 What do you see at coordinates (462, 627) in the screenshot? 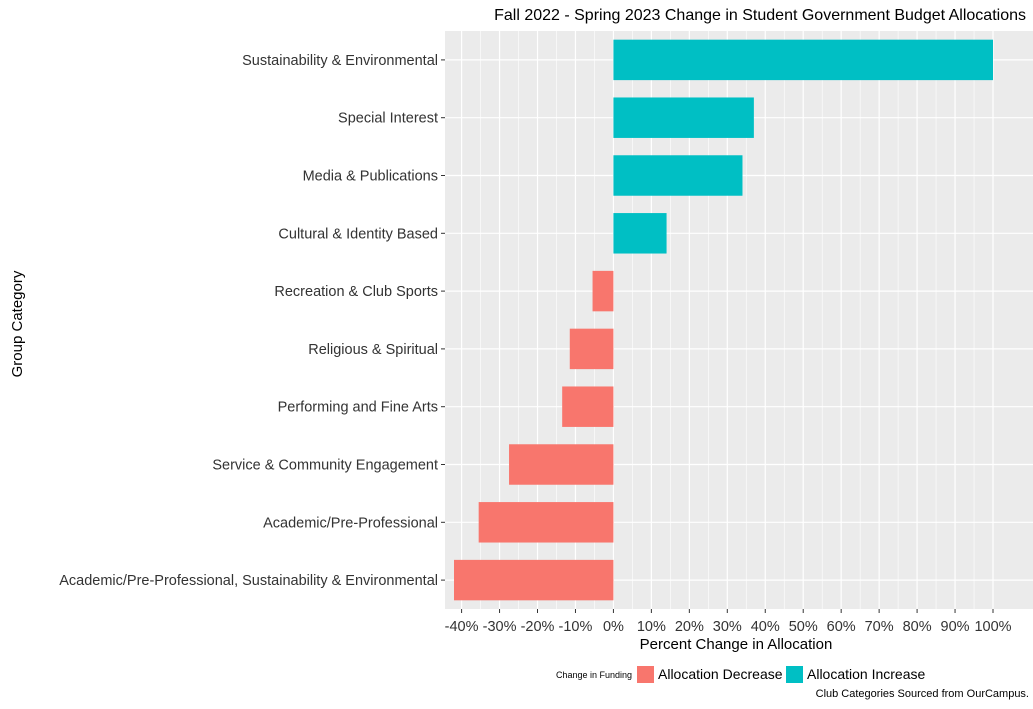
I see `x-tick-label: -40%` at bounding box center [462, 627].